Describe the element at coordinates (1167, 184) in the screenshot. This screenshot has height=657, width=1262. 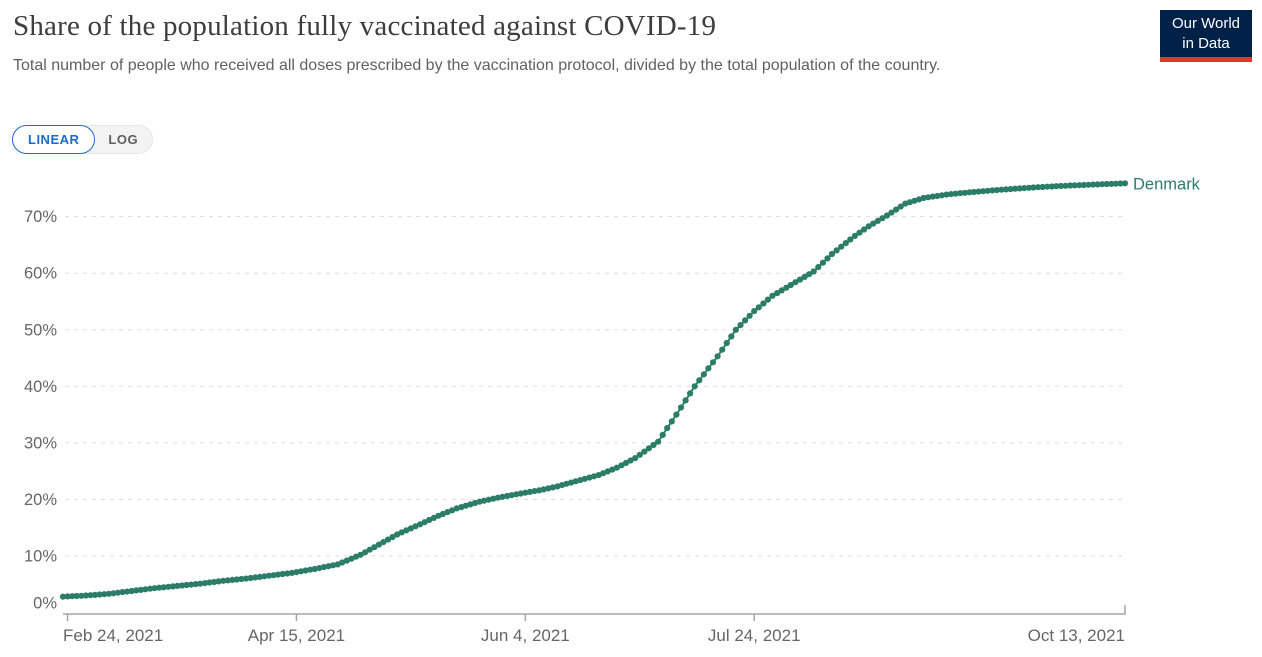
I see `series-label: Denmark` at that location.